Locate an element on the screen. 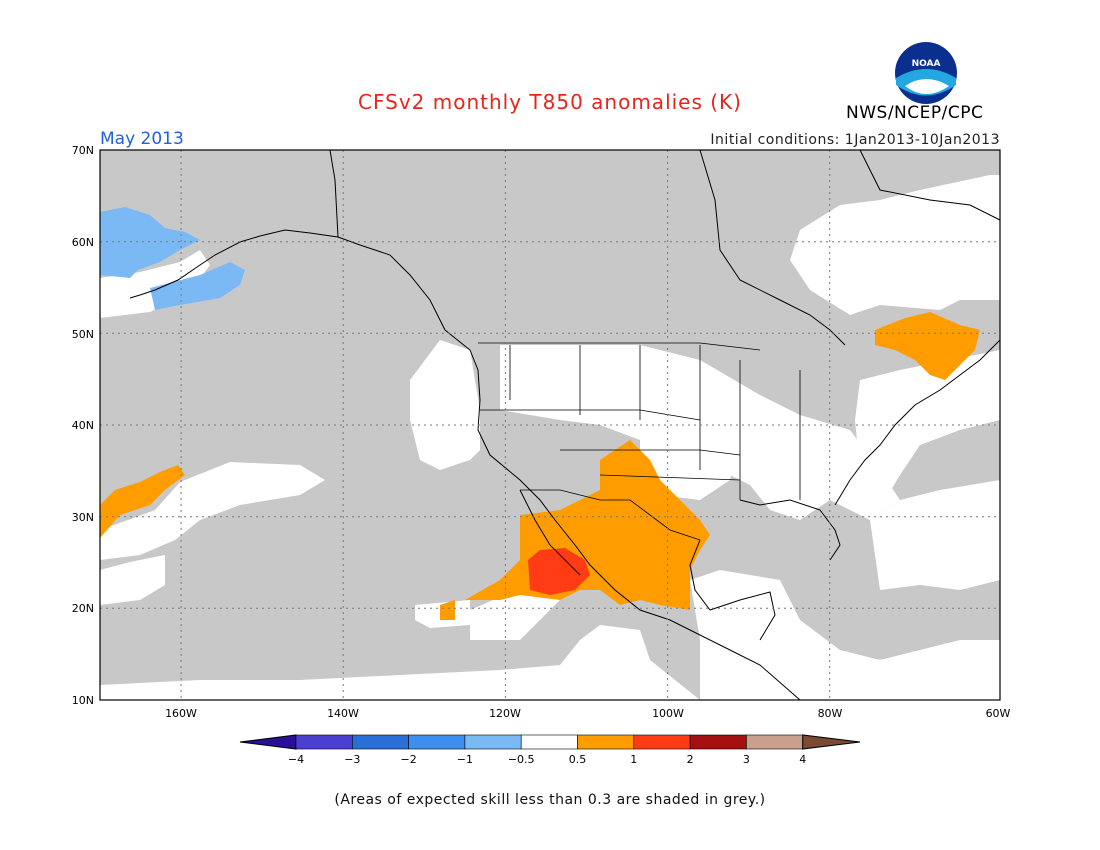  anomaly-orange-mexico is located at coordinates (587, 525).